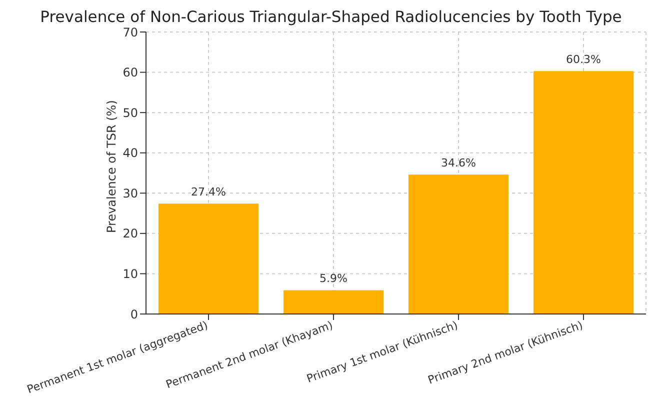  I want to click on y-tick-label: 0, so click(134, 314).